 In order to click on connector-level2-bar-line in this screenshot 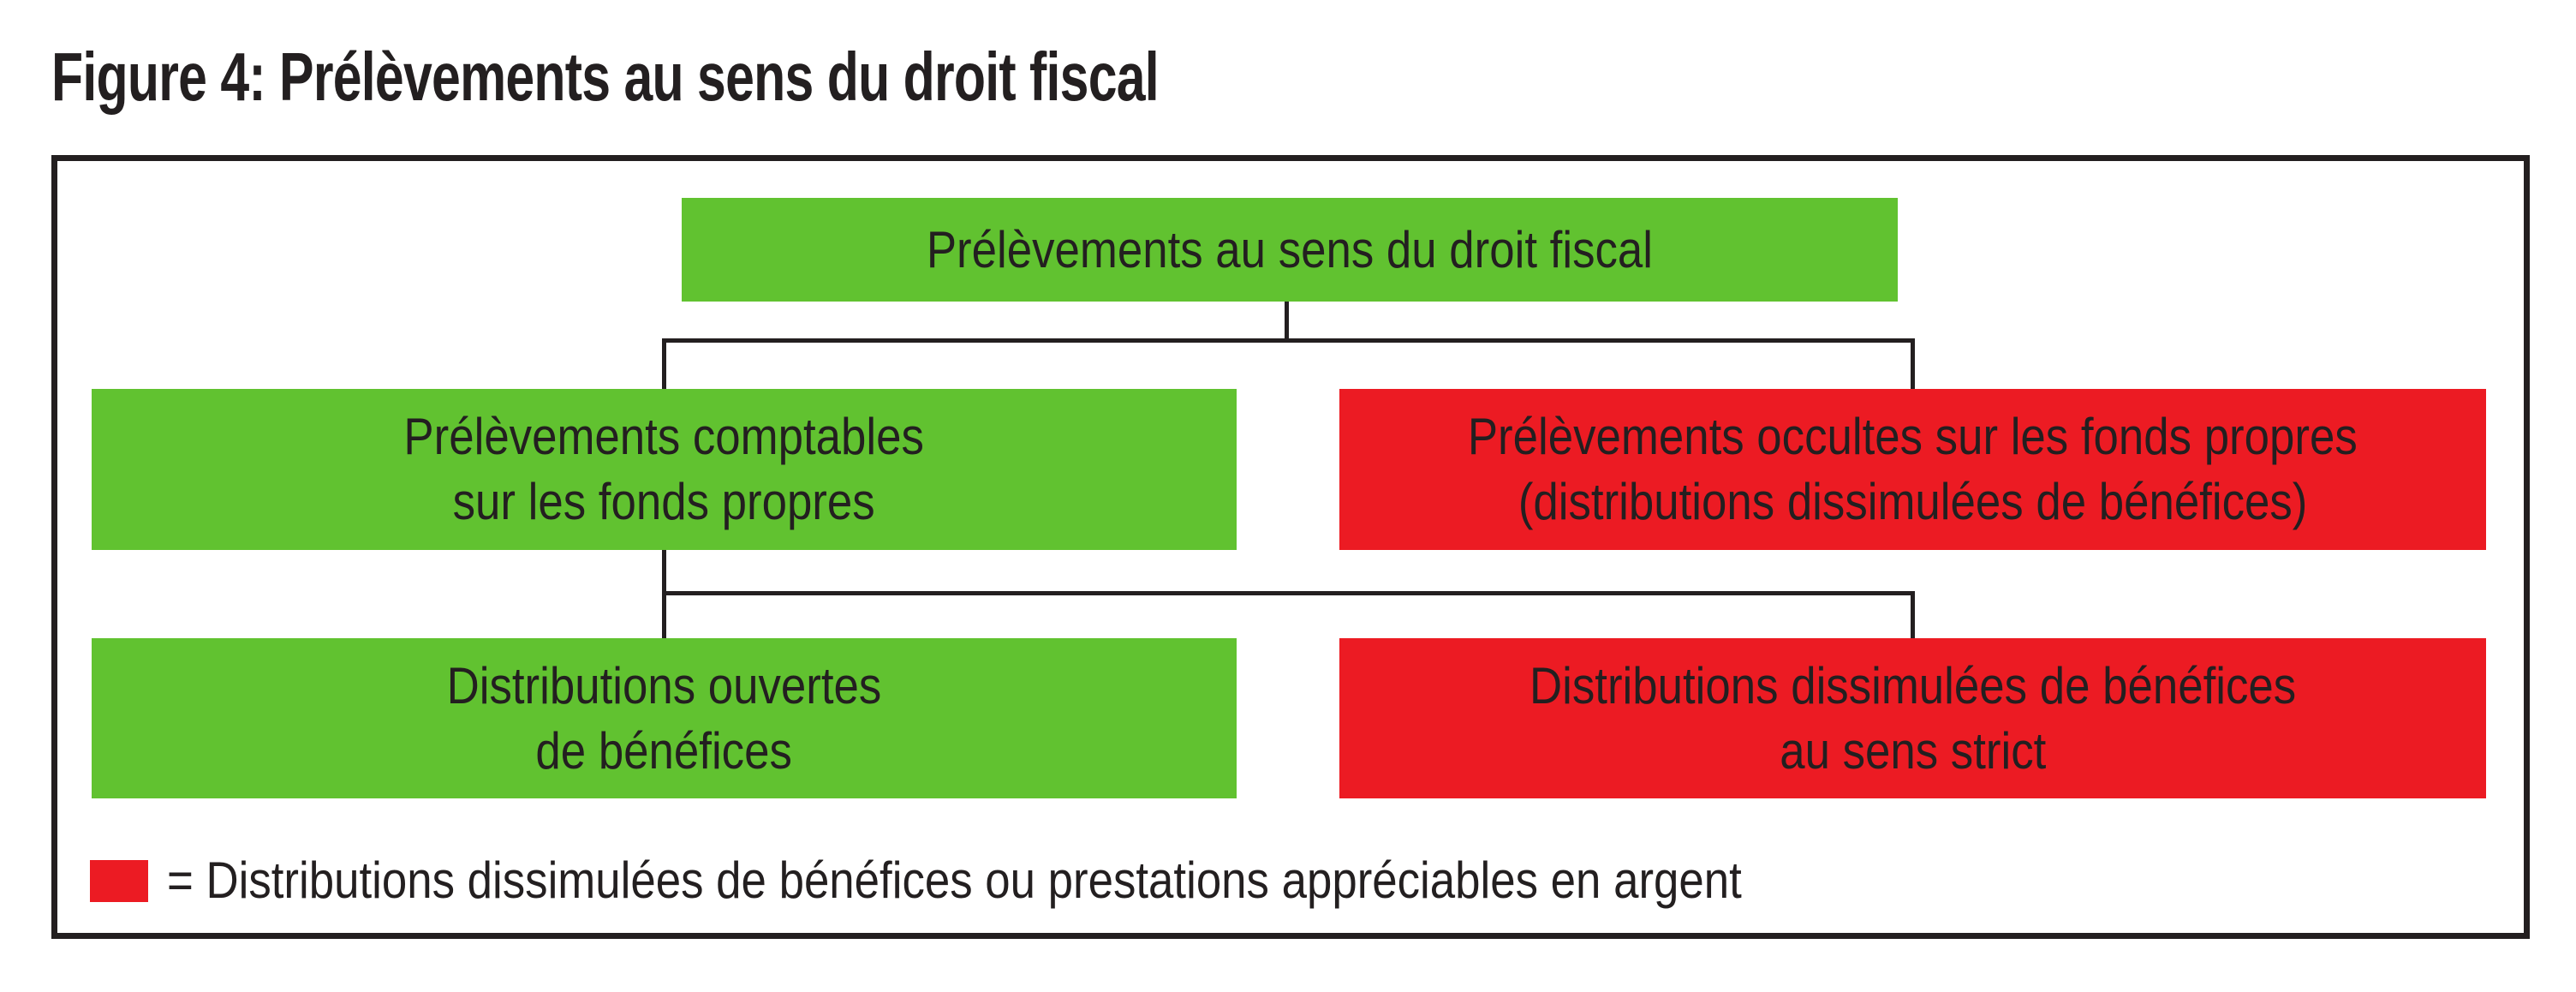, I will do `click(1288, 340)`.